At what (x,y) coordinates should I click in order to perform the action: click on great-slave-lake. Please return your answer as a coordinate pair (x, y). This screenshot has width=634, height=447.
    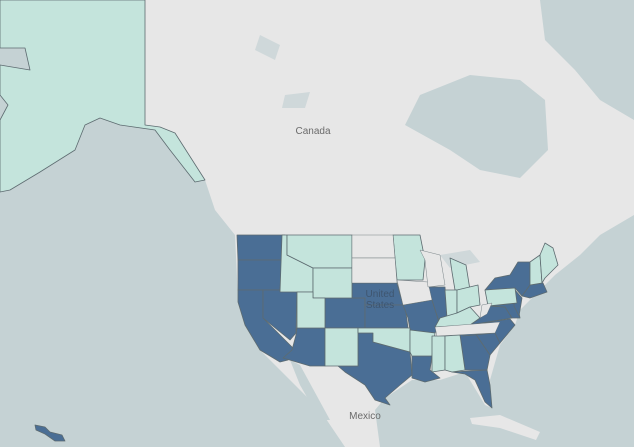
    Looking at the image, I should click on (296, 100).